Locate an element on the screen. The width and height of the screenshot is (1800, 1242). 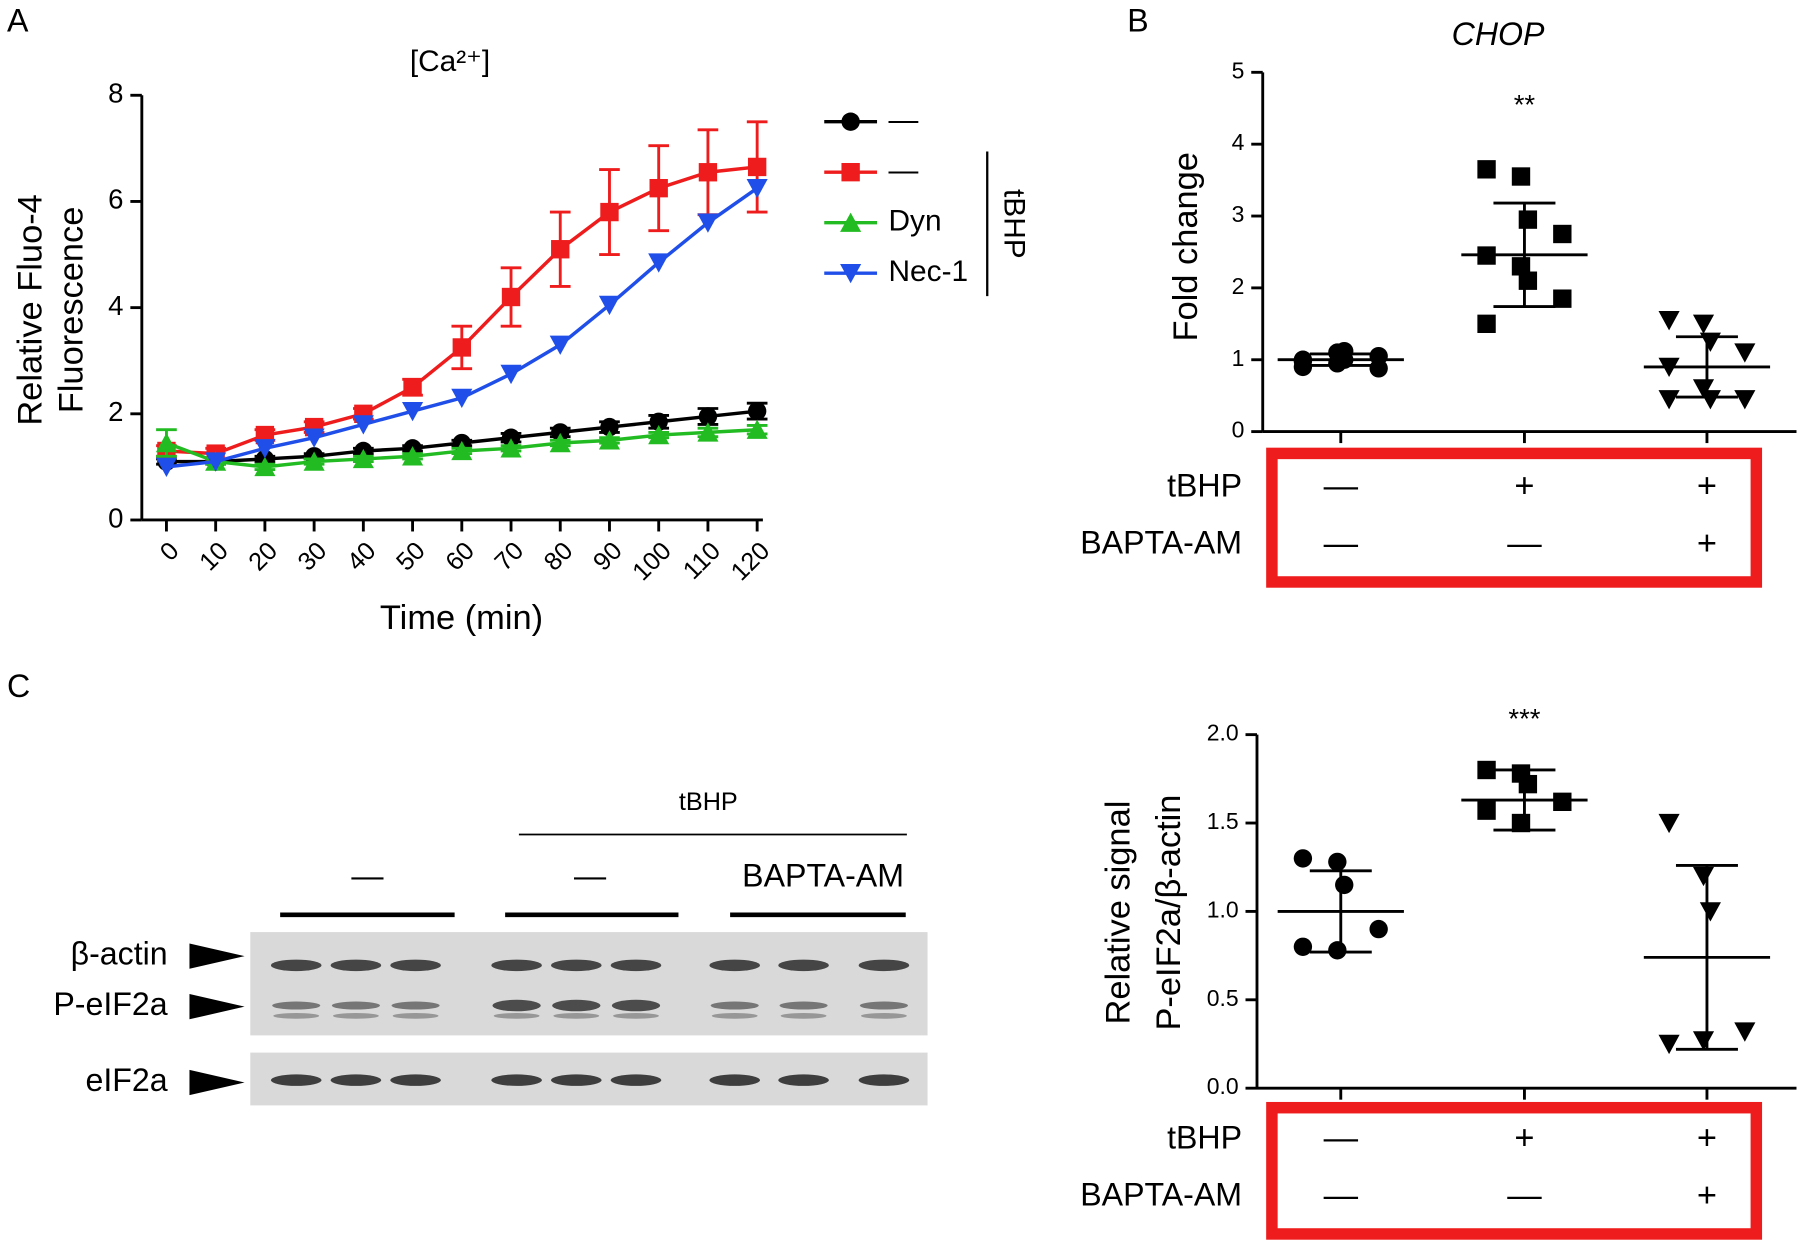
y-tick-label: 0.5 is located at coordinates (1223, 998).